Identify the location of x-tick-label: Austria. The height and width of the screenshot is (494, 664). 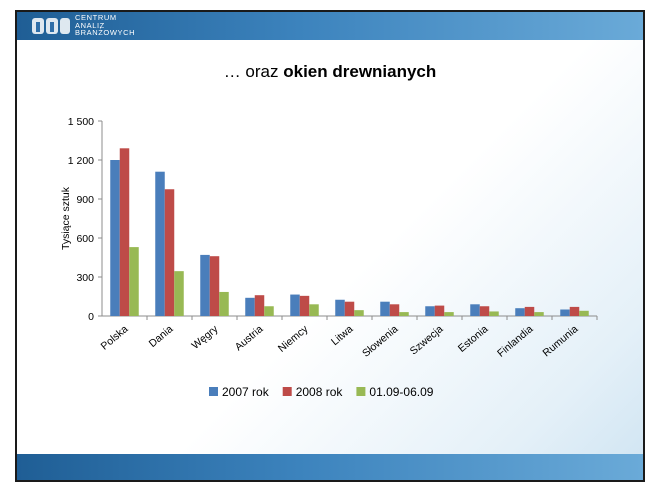
(249, 338).